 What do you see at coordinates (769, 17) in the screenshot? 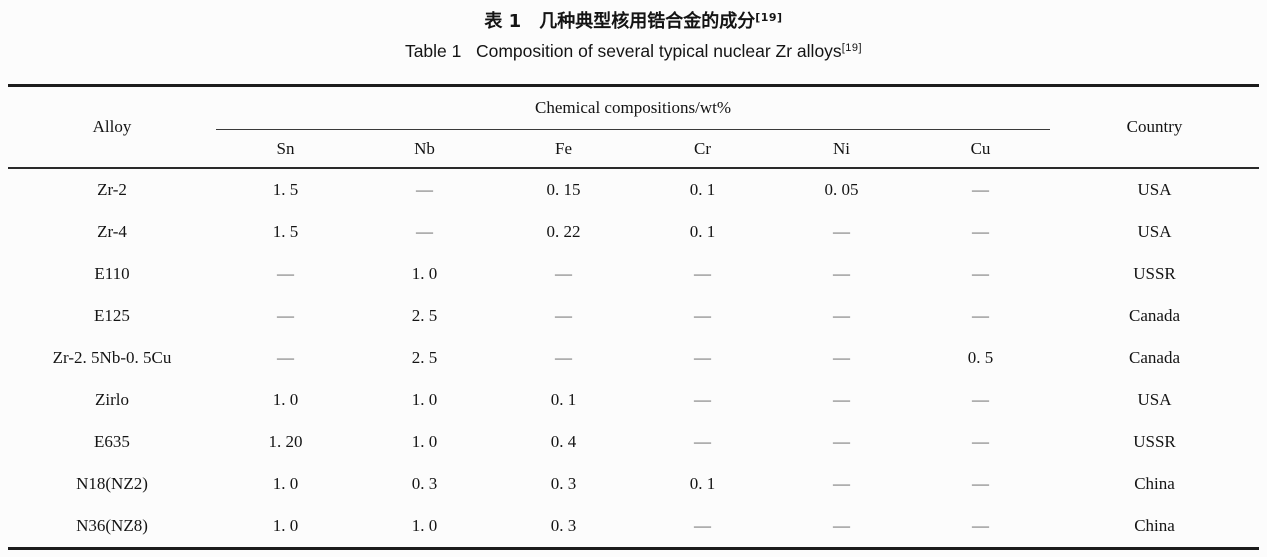
I see `citation-ref-cn: [19]` at bounding box center [769, 17].